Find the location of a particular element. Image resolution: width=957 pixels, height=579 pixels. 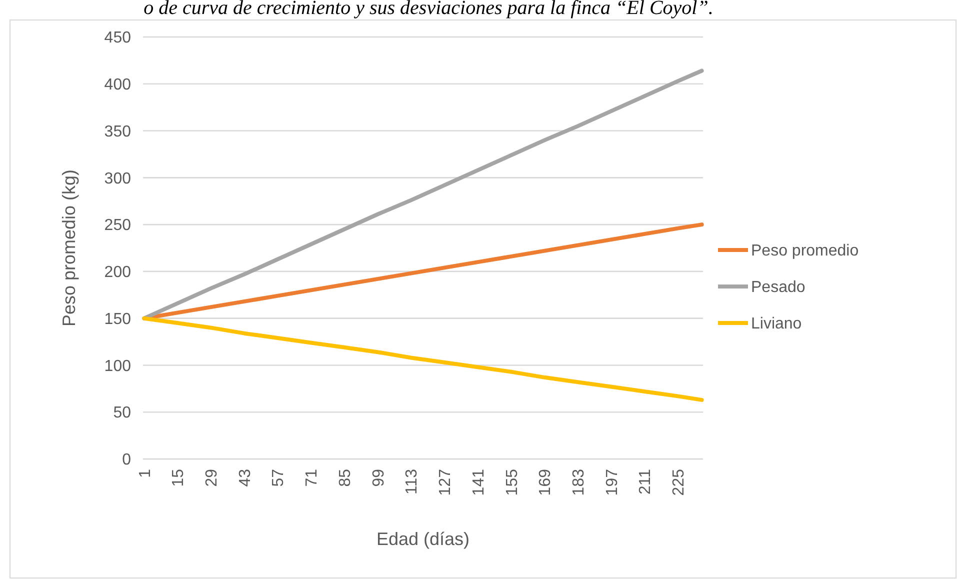

x-tick-label: 169 is located at coordinates (545, 482).